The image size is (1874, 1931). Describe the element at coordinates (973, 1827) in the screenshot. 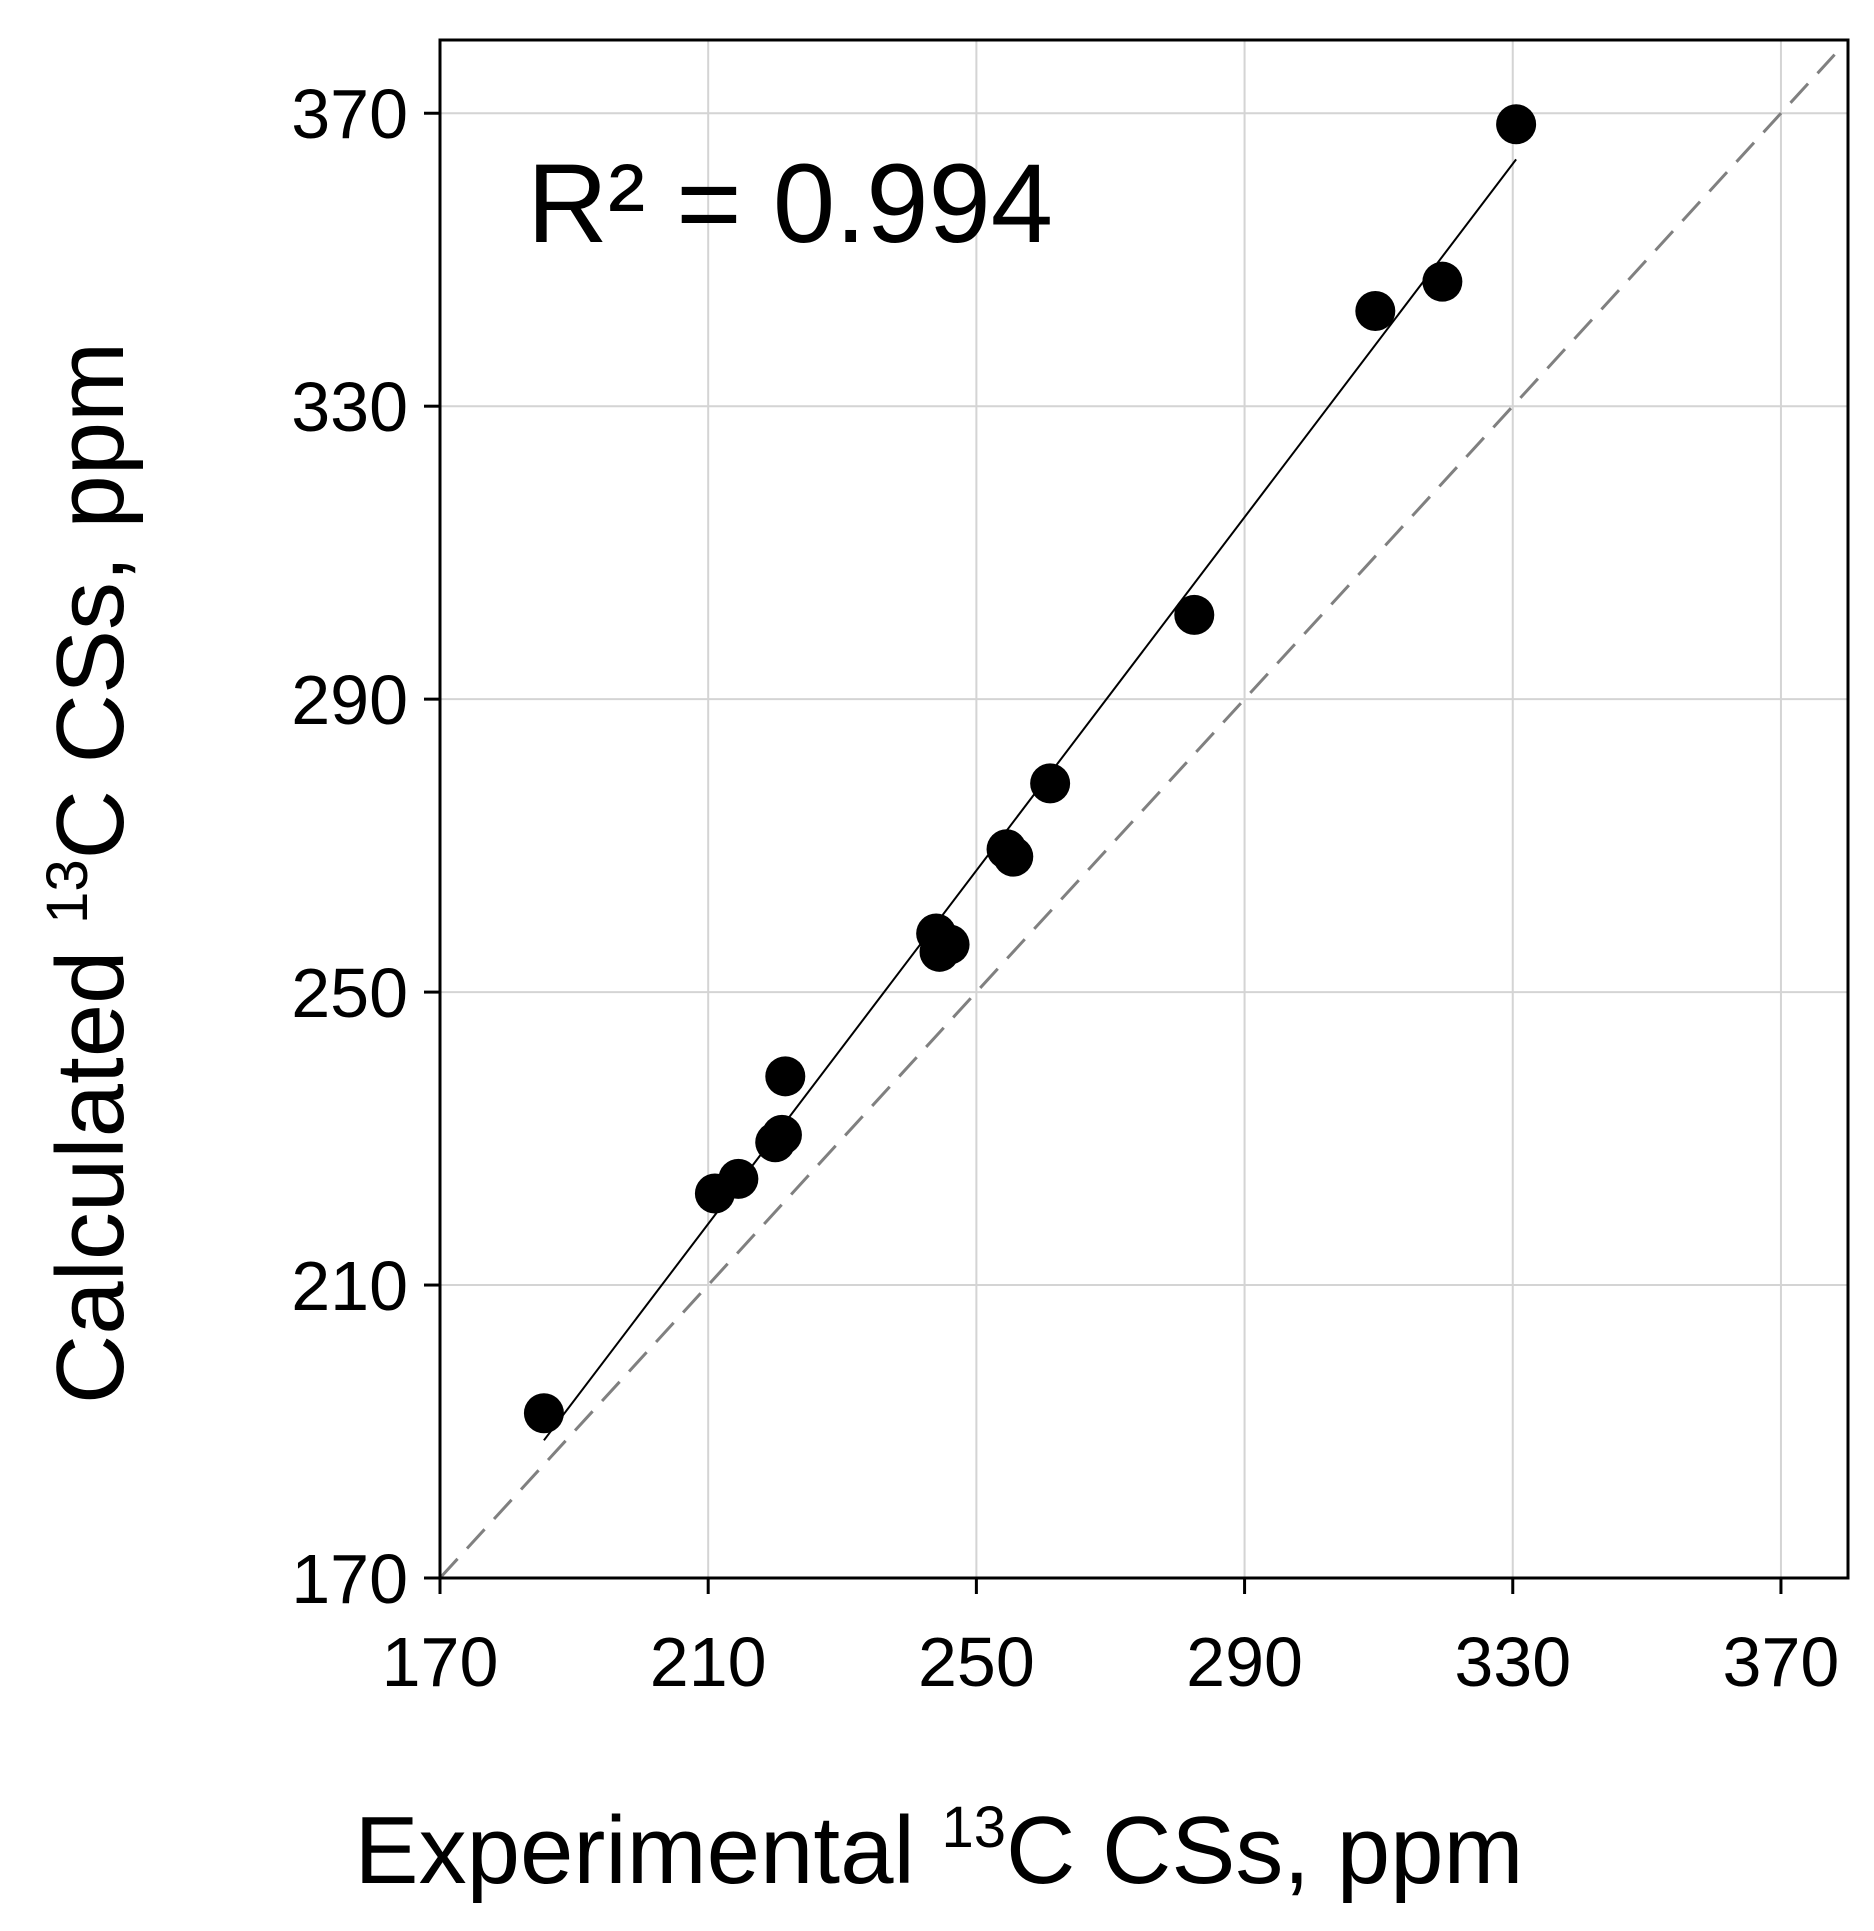

I see `x-axis-title-superscript: 13` at that location.